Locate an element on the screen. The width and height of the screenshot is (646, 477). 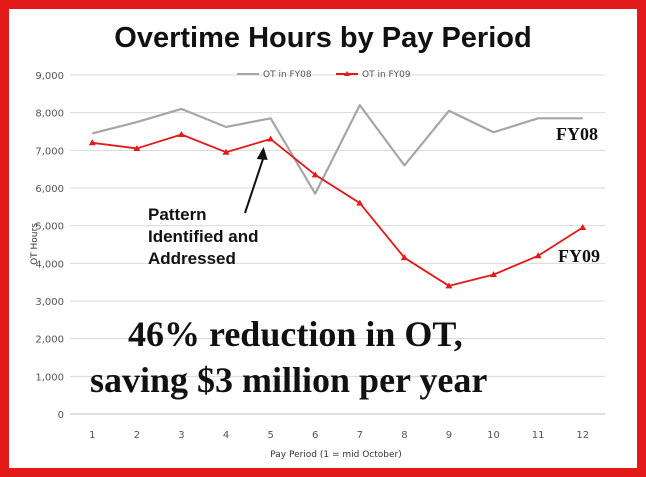
y-tick-label: 5,000 is located at coordinates (49, 227).